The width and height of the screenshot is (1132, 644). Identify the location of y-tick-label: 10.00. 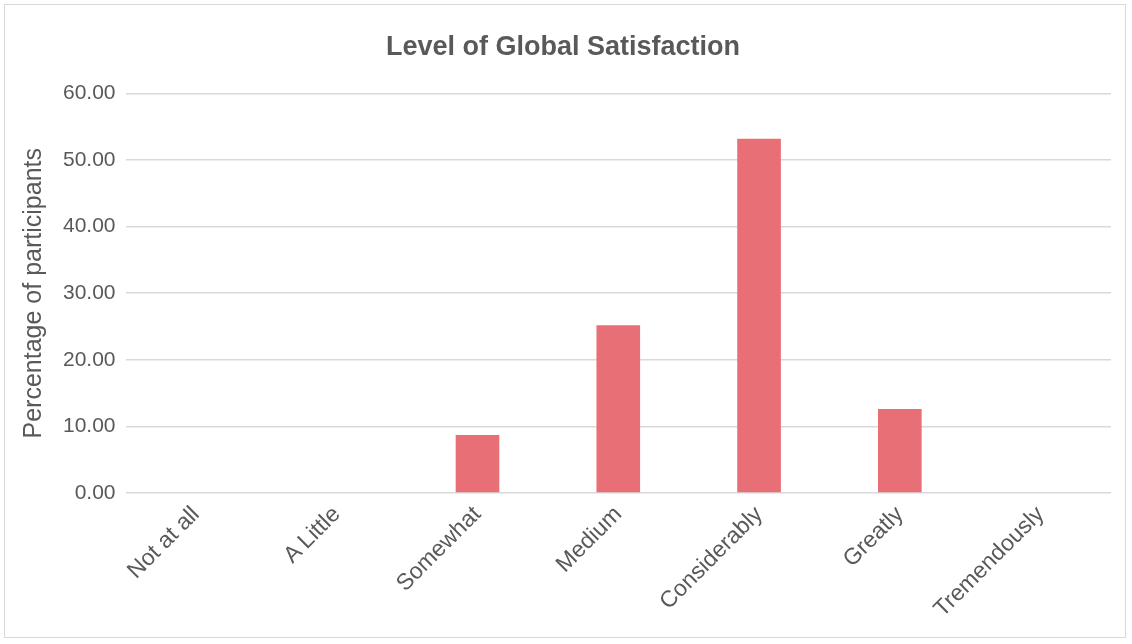
(89, 425).